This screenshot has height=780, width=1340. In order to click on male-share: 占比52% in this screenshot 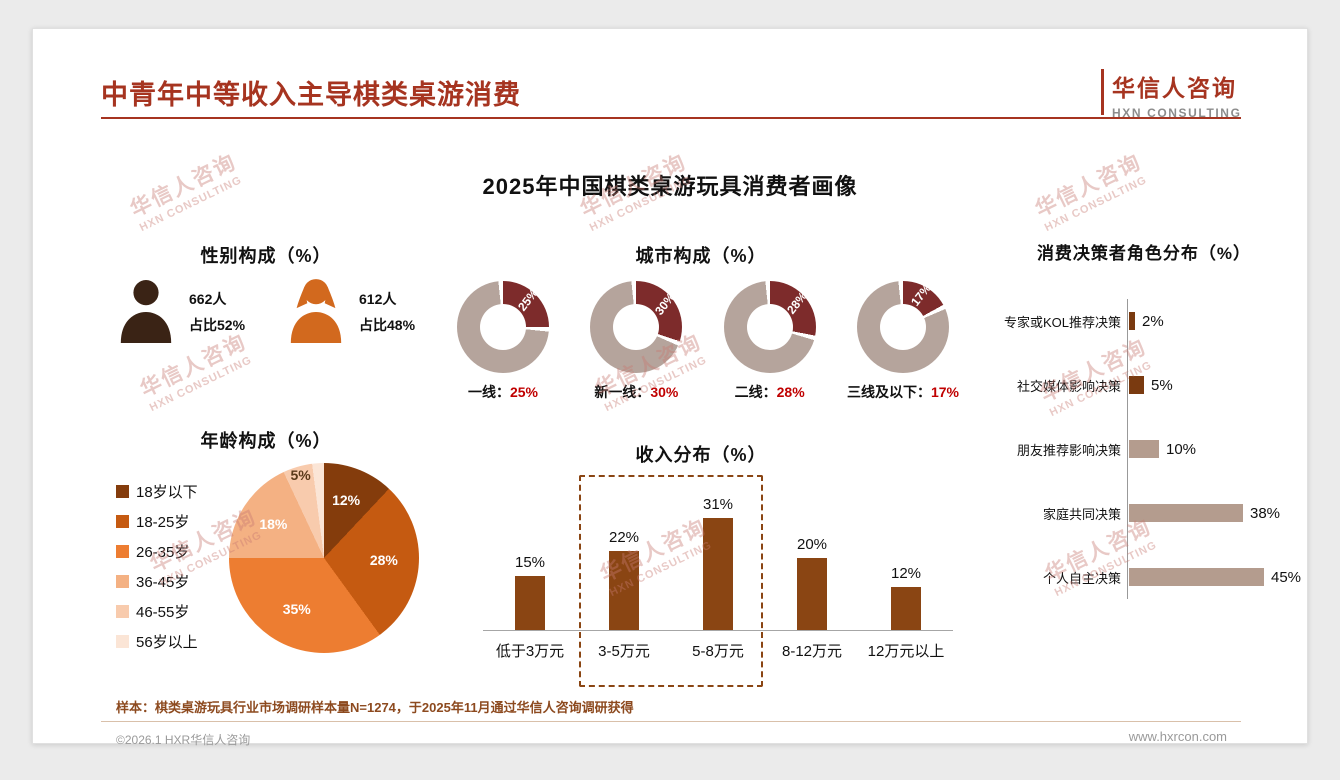, I will do `click(217, 325)`.